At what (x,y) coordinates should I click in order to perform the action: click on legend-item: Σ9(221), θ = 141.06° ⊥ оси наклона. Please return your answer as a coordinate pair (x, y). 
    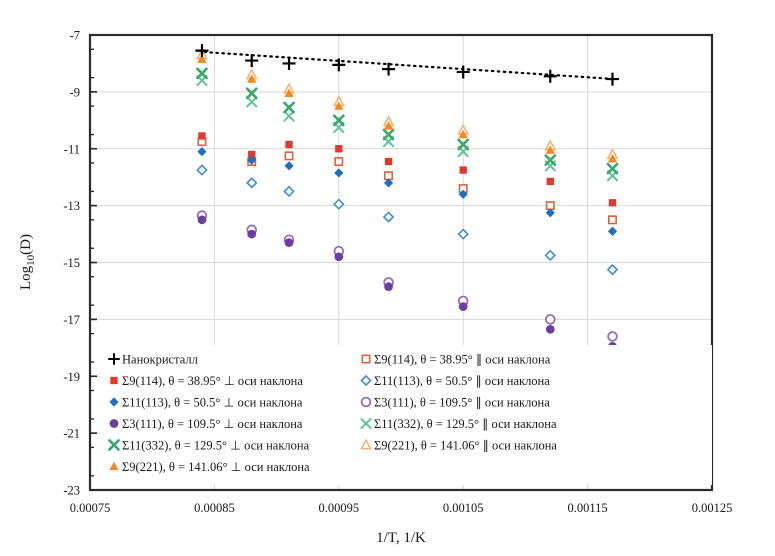
    Looking at the image, I should click on (209, 467).